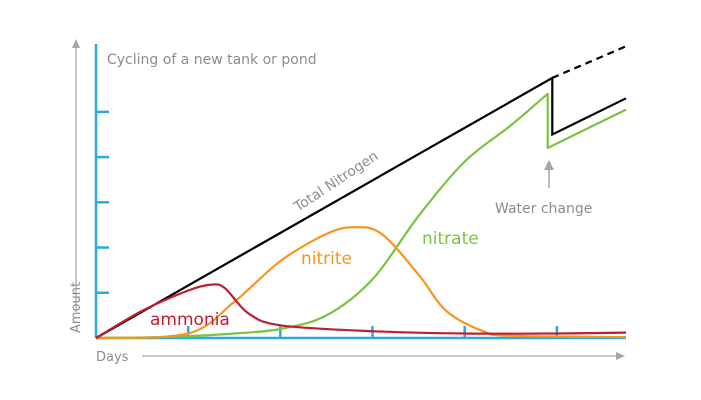 The height and width of the screenshot is (400, 701). I want to click on x-axis-label: Days, so click(112, 357).